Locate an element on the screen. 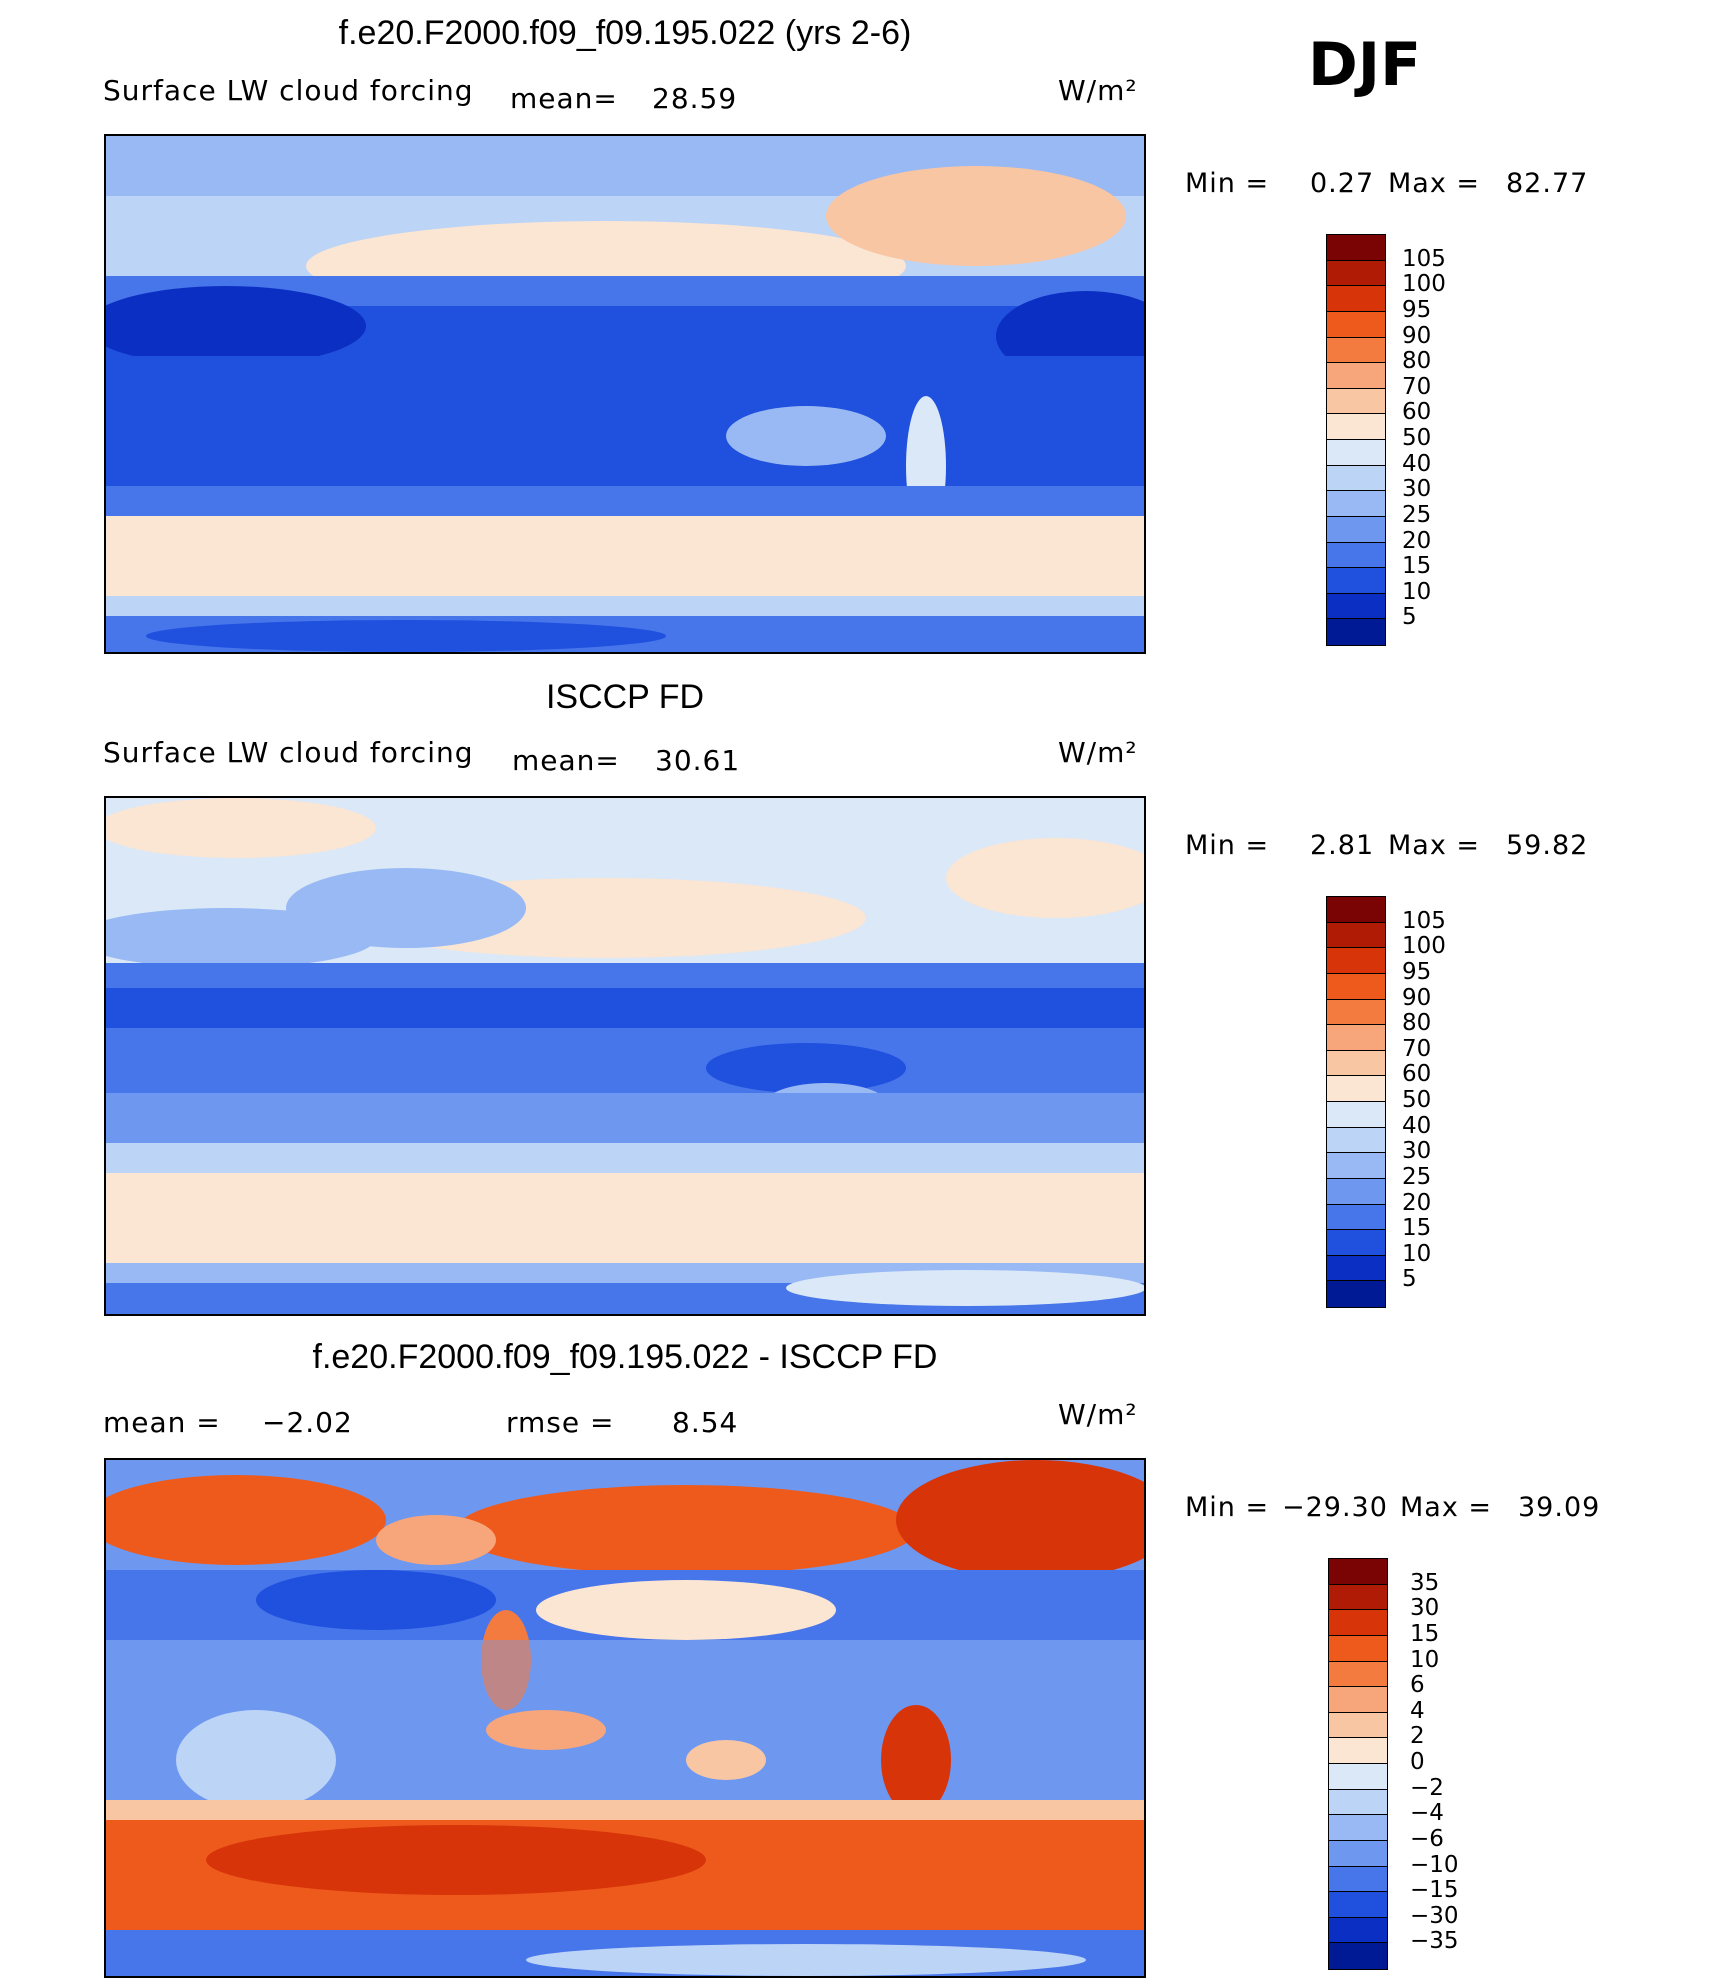 The height and width of the screenshot is (1985, 1710). panel3-mean-label: mean = is located at coordinates (162, 1422).